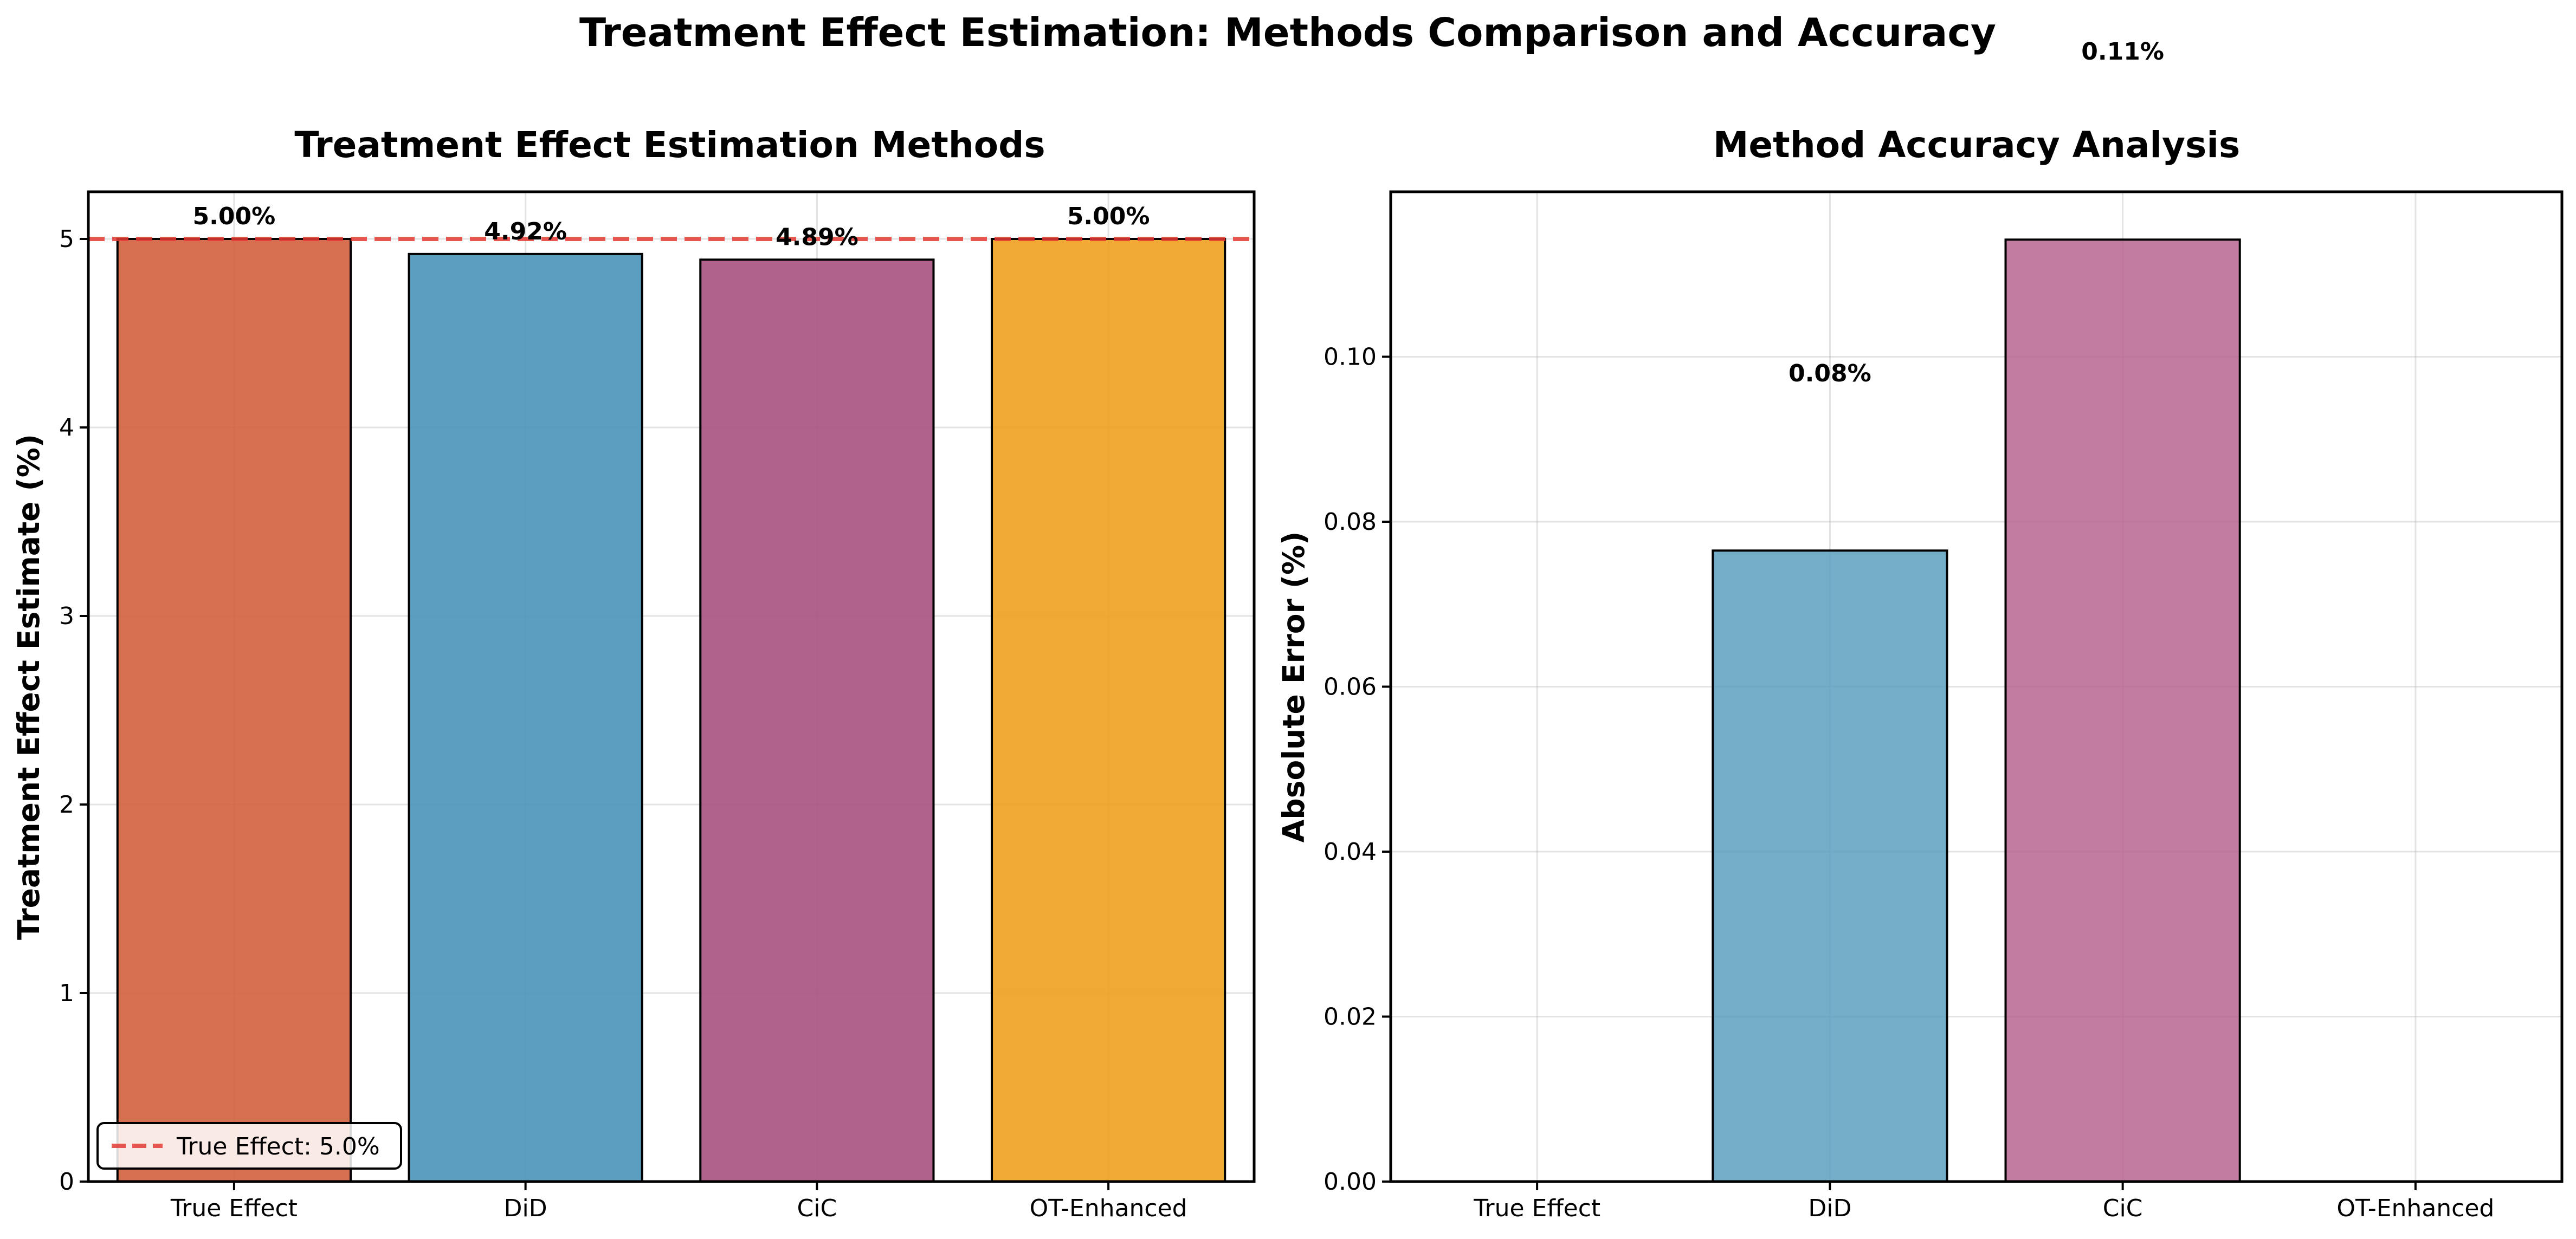 The height and width of the screenshot is (1239, 2576). Describe the element at coordinates (1830, 373) in the screenshot. I see `value-label: 0.08%` at that location.